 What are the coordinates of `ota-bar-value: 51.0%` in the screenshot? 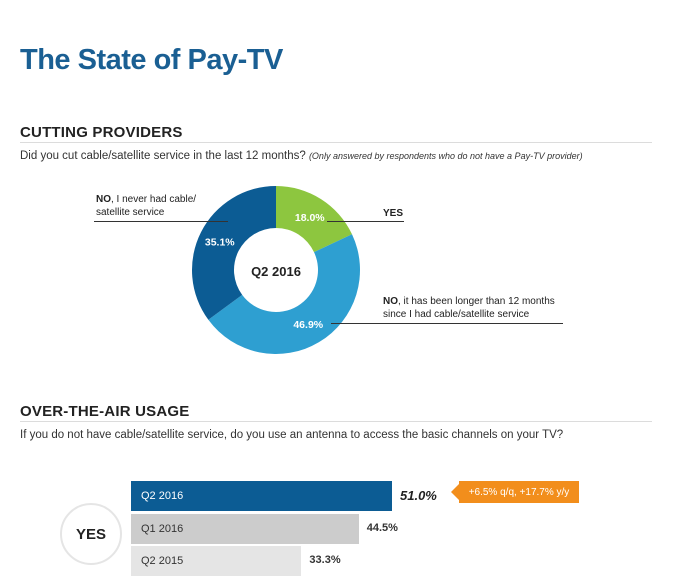 It's located at (418, 495).